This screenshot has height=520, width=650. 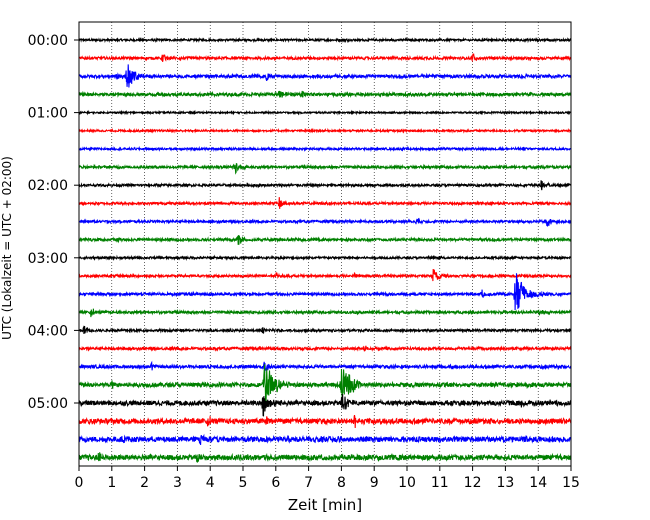 I want to click on y-axis-label: UTC (Lokalzeit = UTC + 02:00), so click(x=7, y=248).